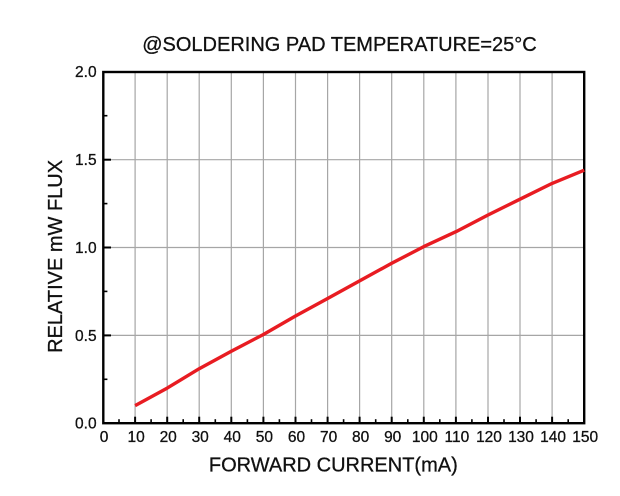 Image resolution: width=620 pixels, height=496 pixels. I want to click on svg-text: 10, so click(136, 437).